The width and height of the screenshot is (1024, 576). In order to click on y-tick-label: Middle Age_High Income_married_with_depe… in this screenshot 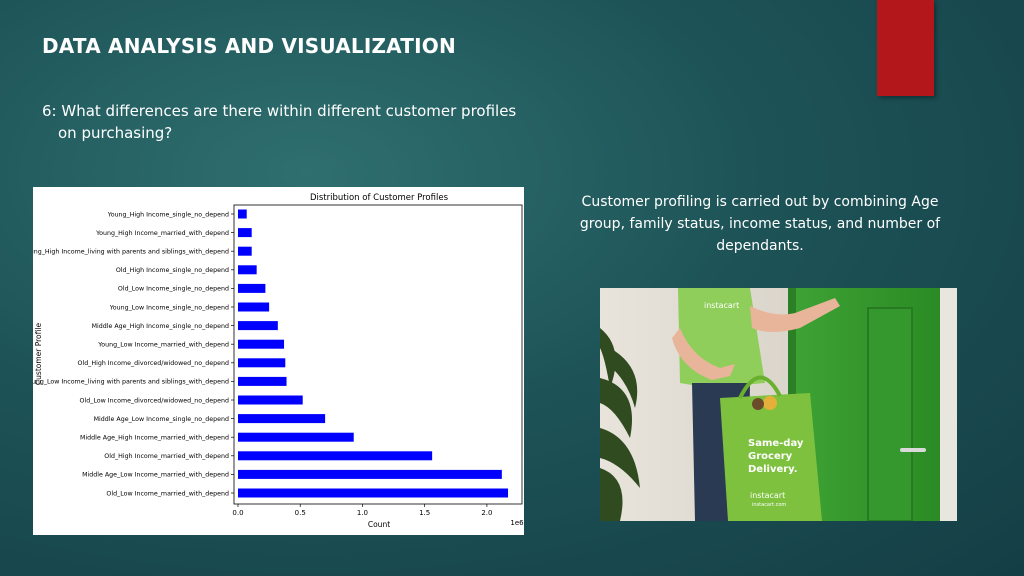, I will do `click(154, 438)`.